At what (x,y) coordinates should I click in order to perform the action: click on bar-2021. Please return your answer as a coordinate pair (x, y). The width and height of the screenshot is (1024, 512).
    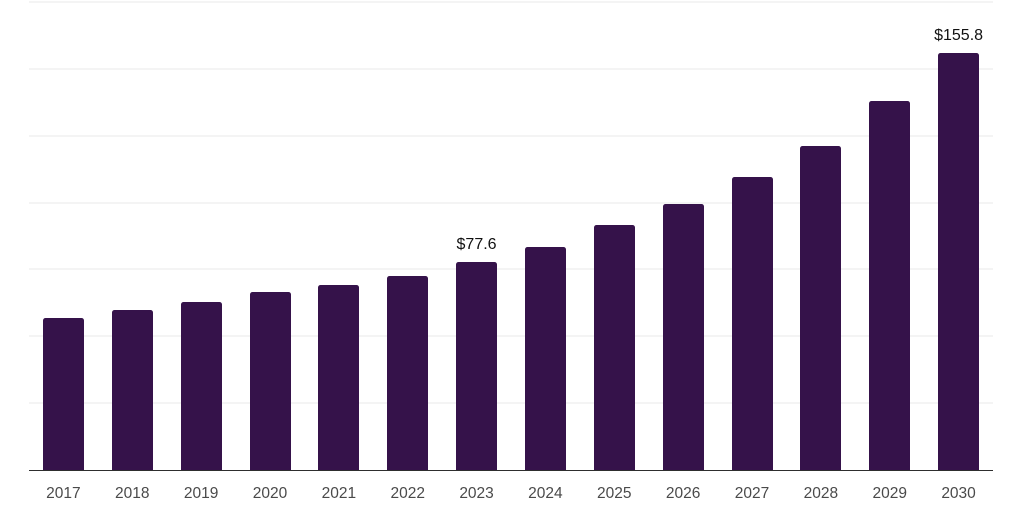
    Looking at the image, I should click on (339, 377).